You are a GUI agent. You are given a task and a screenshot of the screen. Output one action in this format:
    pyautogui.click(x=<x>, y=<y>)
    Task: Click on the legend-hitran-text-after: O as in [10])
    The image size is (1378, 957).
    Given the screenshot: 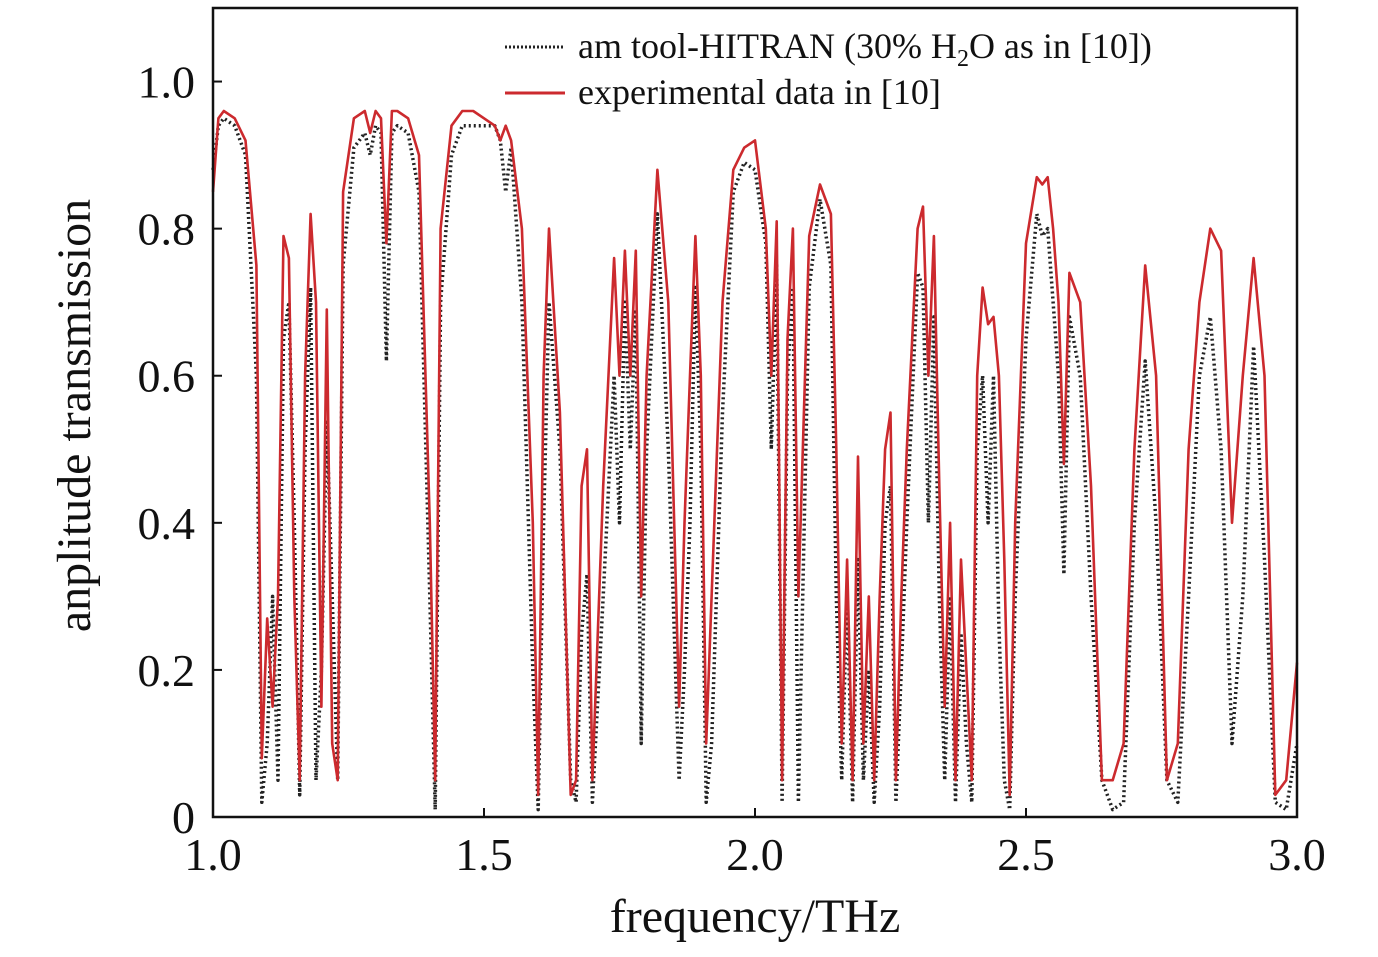 What is the action you would take?
    pyautogui.click(x=1060, y=46)
    